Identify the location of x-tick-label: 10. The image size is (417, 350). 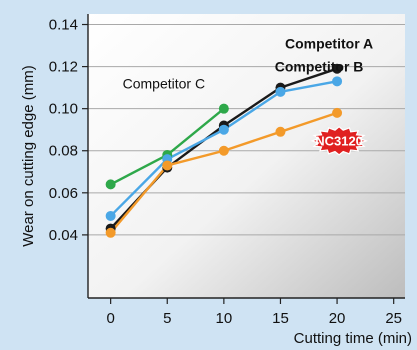
(224, 318).